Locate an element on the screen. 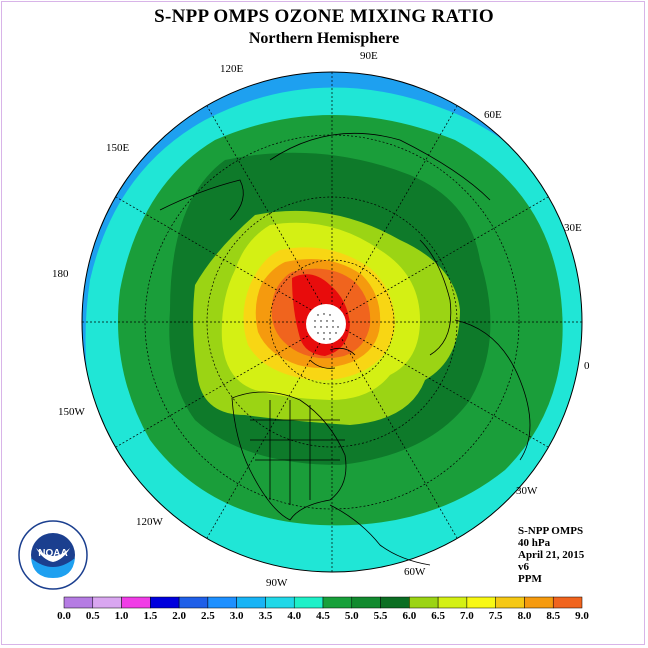 This screenshot has width=648, height=648. meridian-150e is located at coordinates (224, 259).